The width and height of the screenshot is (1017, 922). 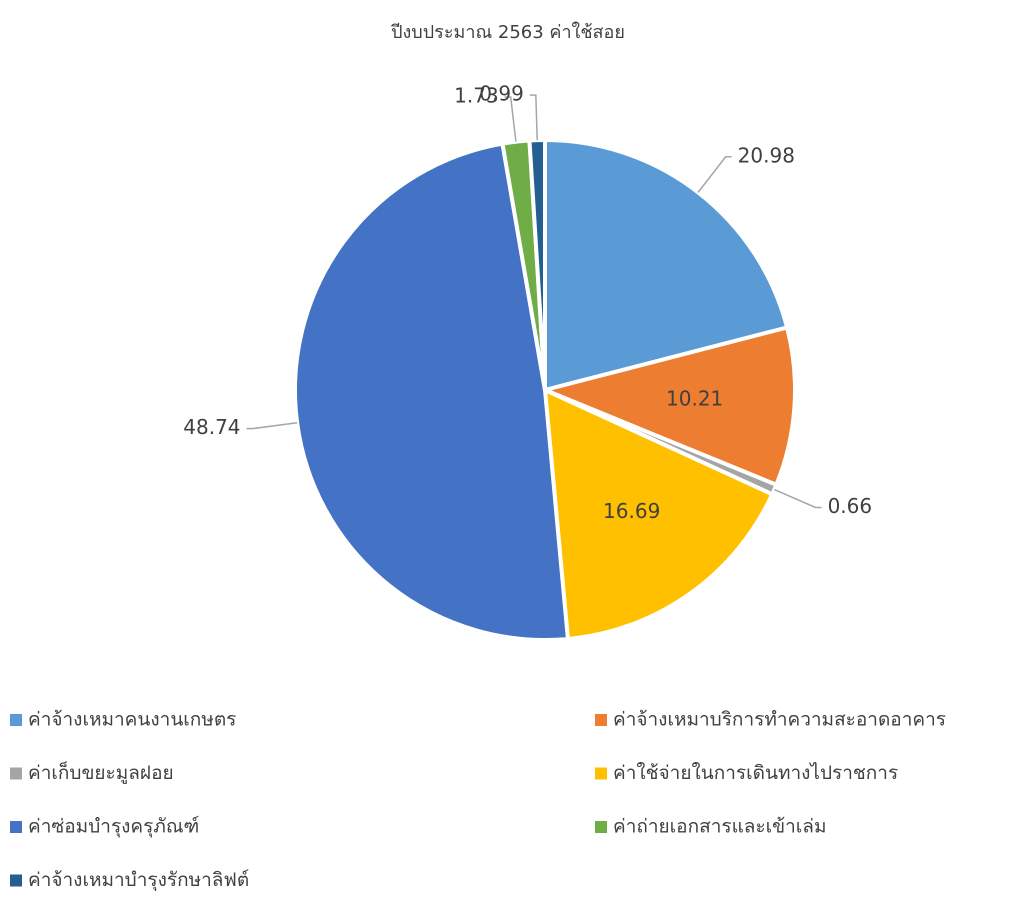 What do you see at coordinates (113, 827) in the screenshot?
I see `legend-label: ค่าซ่อมบำรุงครุภัณฑ์` at bounding box center [113, 827].